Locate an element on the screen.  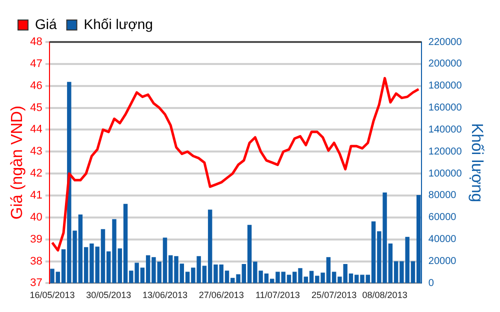
y2-tick-label: 60000 is located at coordinates (442, 218).